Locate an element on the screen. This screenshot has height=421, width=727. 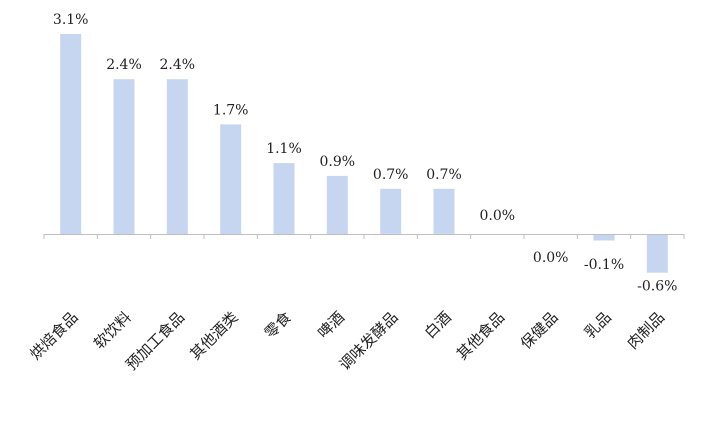
category-label-9: 其他食品 is located at coordinates (480, 335).